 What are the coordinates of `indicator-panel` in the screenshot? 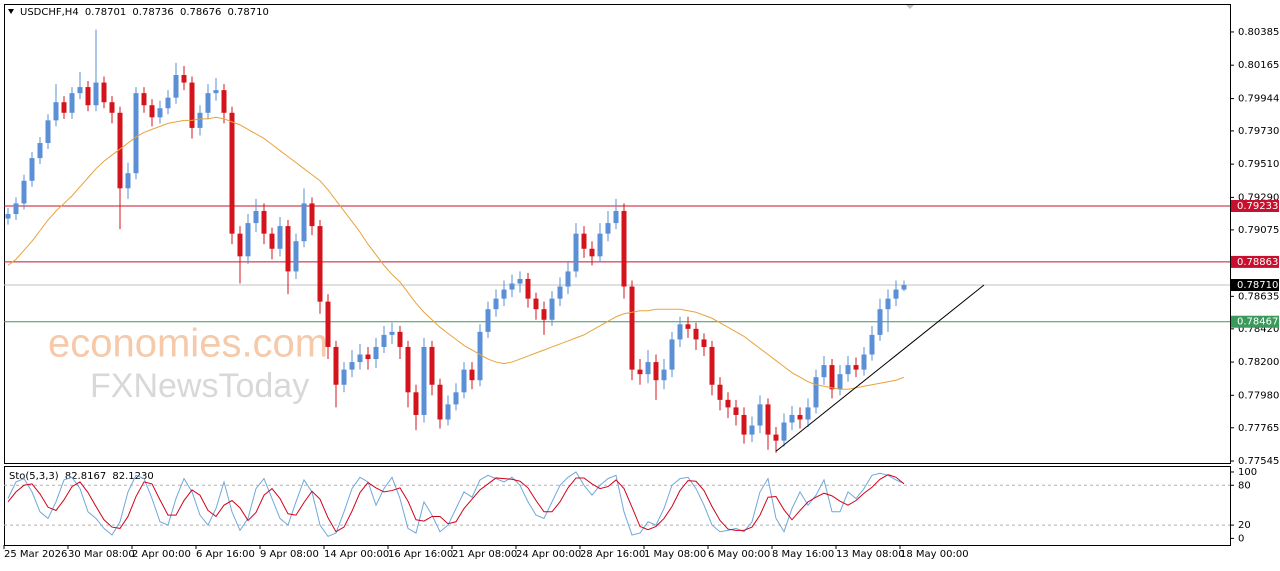 It's located at (617, 506).